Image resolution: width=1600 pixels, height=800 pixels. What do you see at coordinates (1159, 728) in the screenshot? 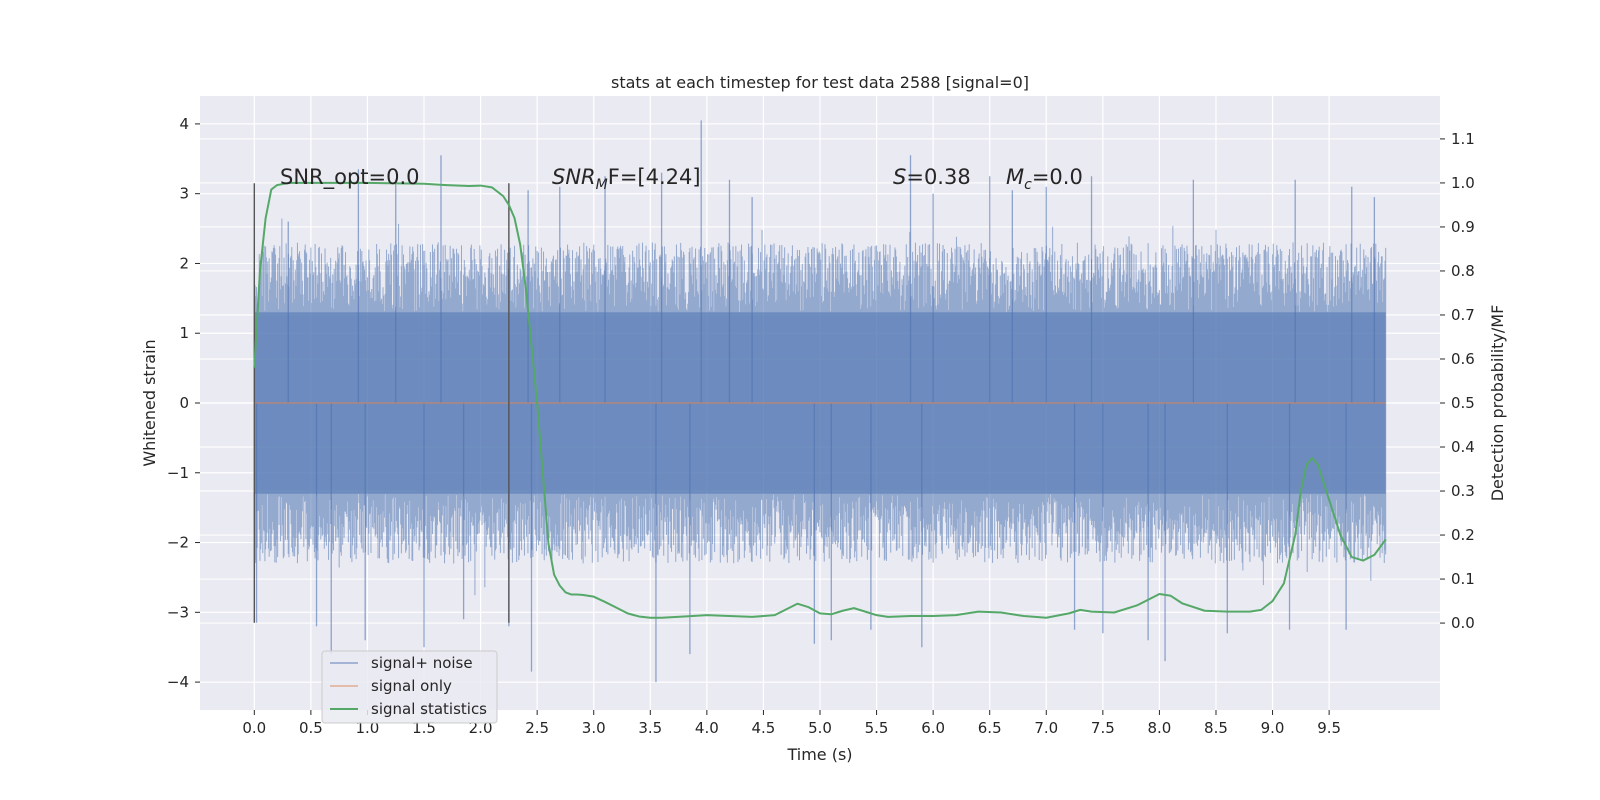
I see `x-tick-label: 8.0` at bounding box center [1159, 728].